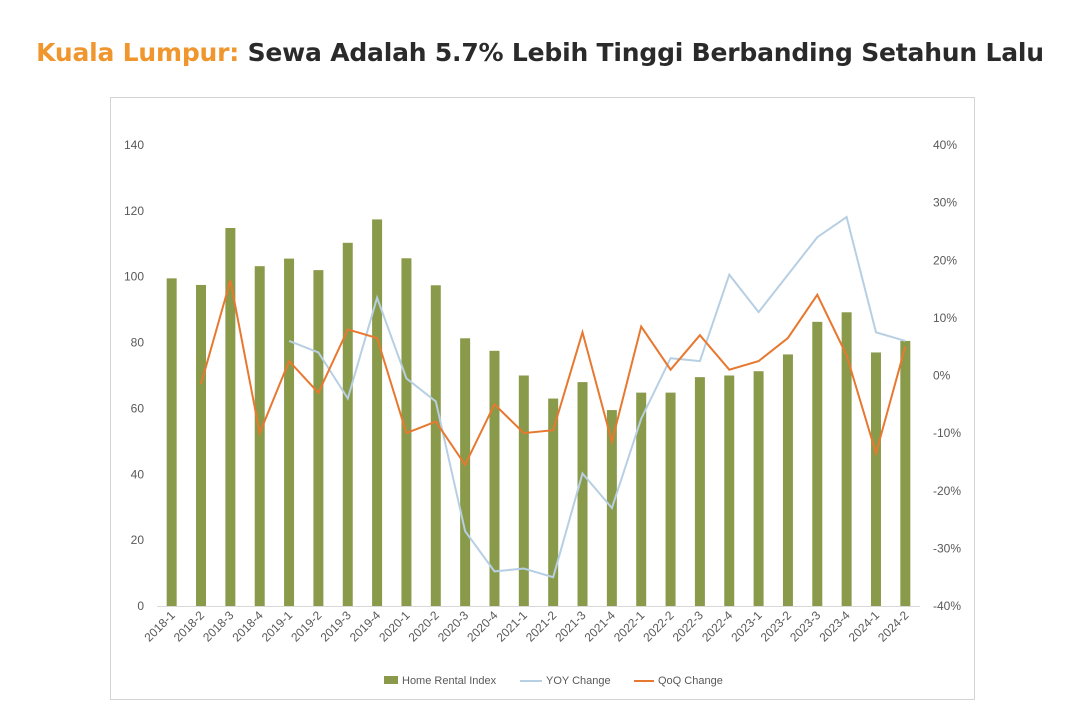 The image size is (1080, 720). I want to click on x-axis-tick-label: 2020-4, so click(482, 626).